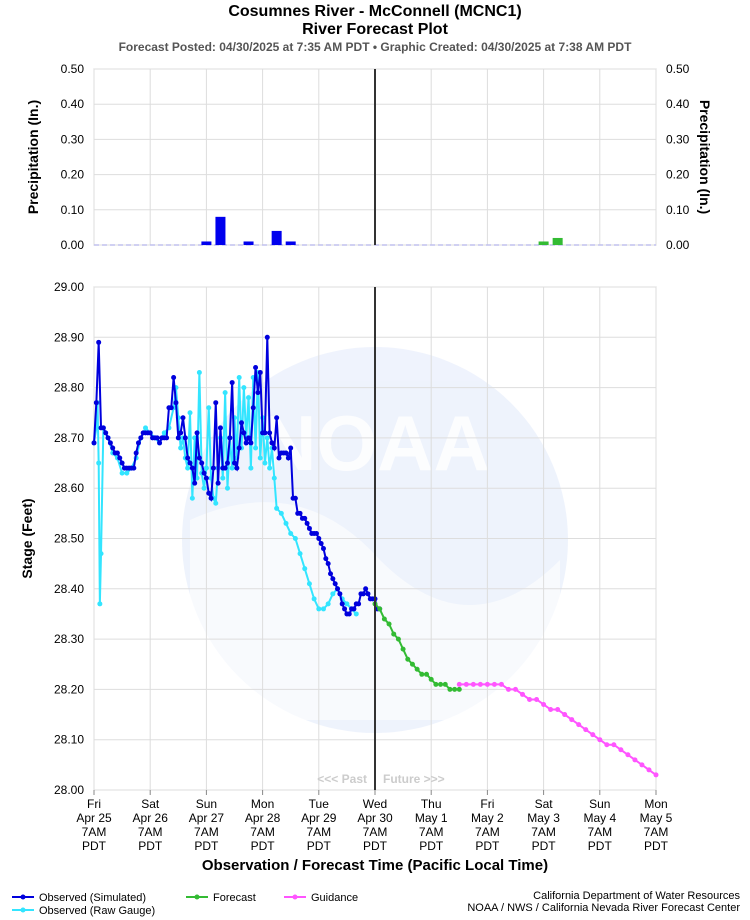  I want to click on x-tick-label: May 3, so click(543, 818).